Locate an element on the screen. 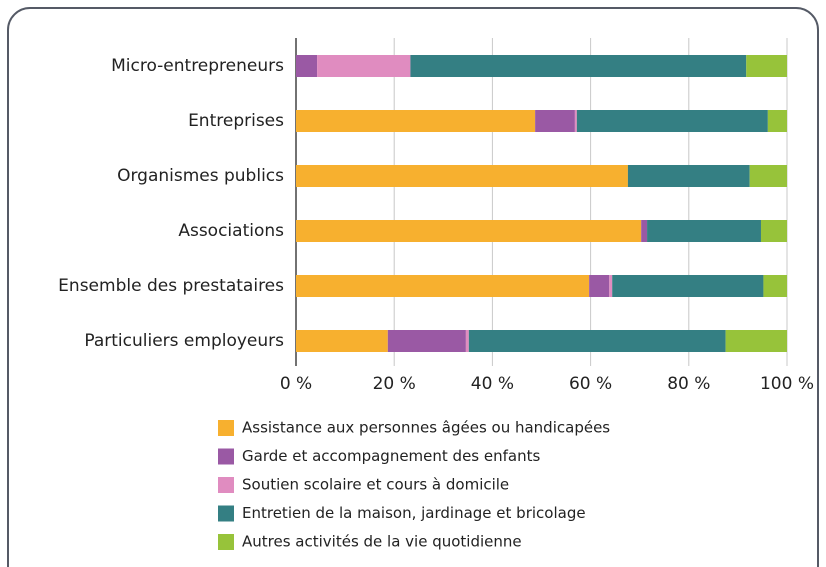  y-tick-label: Associations is located at coordinates (231, 231).